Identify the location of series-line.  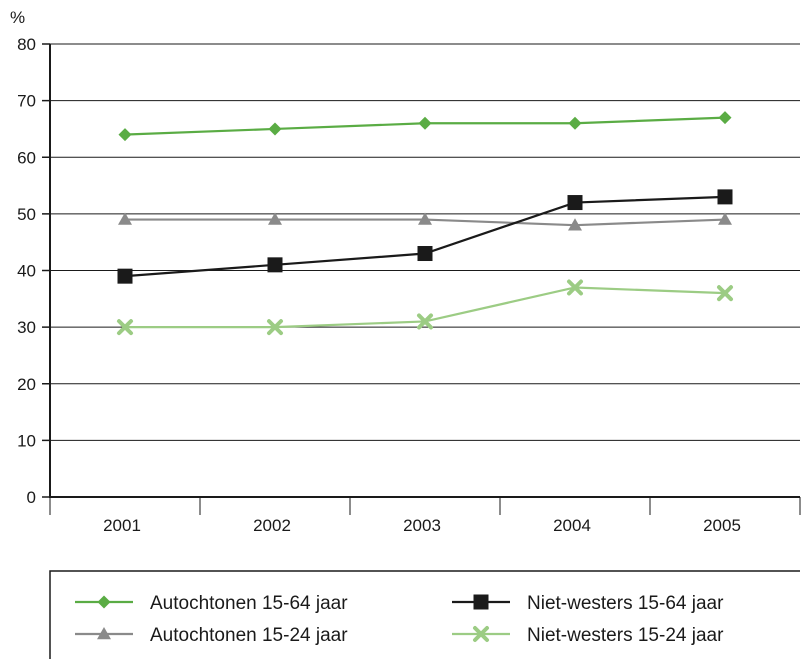
(425, 236).